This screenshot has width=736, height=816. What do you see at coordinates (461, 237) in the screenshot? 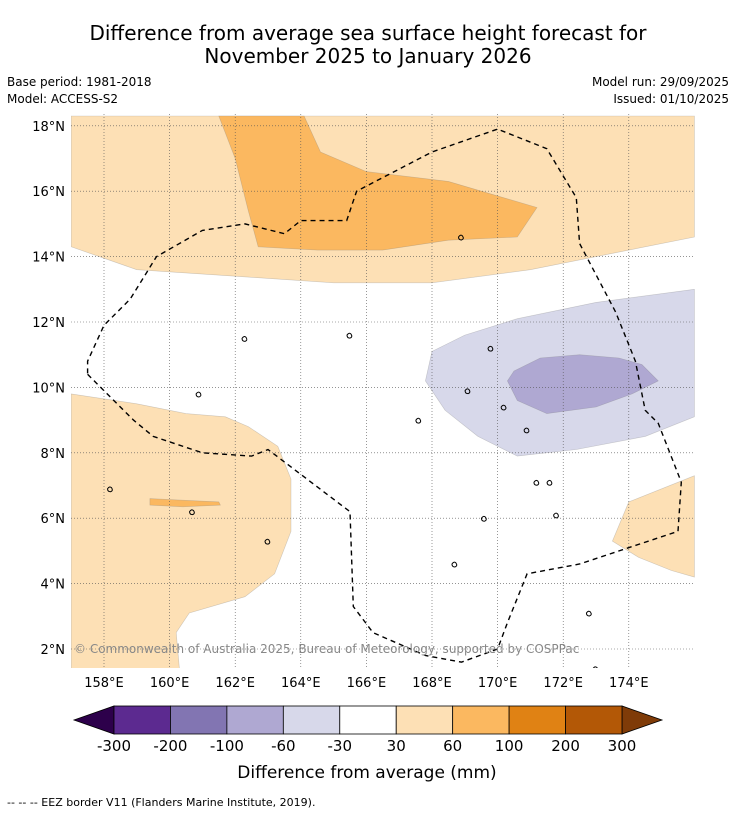
I see `taongi-atoll` at bounding box center [461, 237].